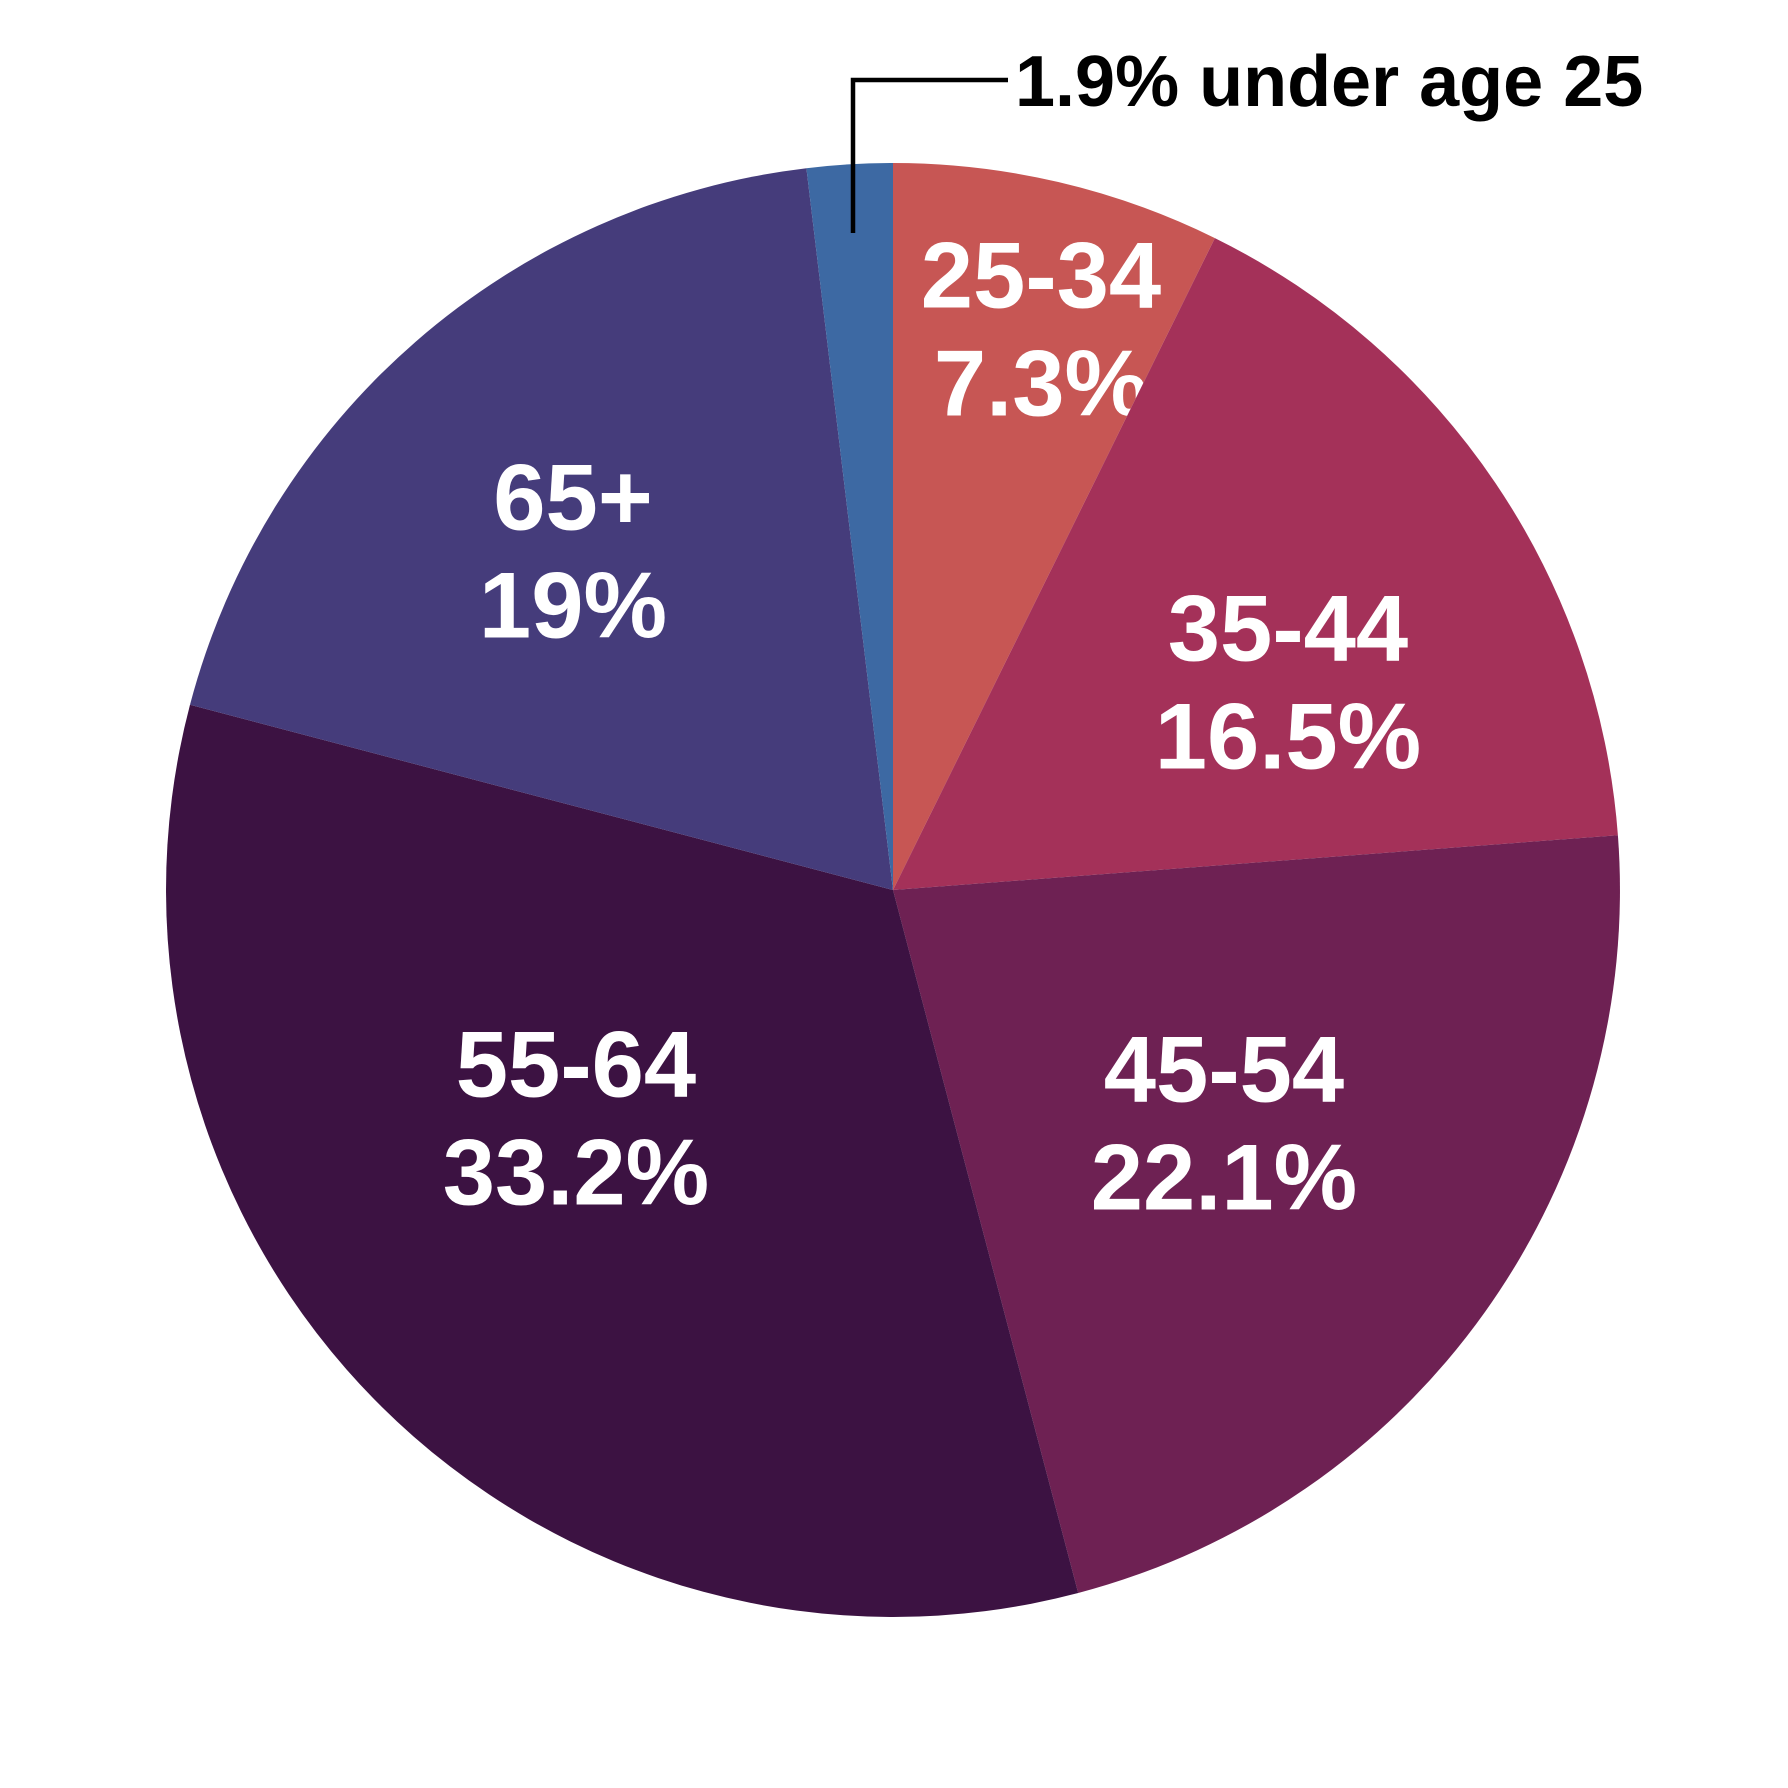 Image resolution: width=1788 pixels, height=1788 pixels. What do you see at coordinates (1224, 1123) in the screenshot?
I see `slice-label-45-54: 45-54 22.1%` at bounding box center [1224, 1123].